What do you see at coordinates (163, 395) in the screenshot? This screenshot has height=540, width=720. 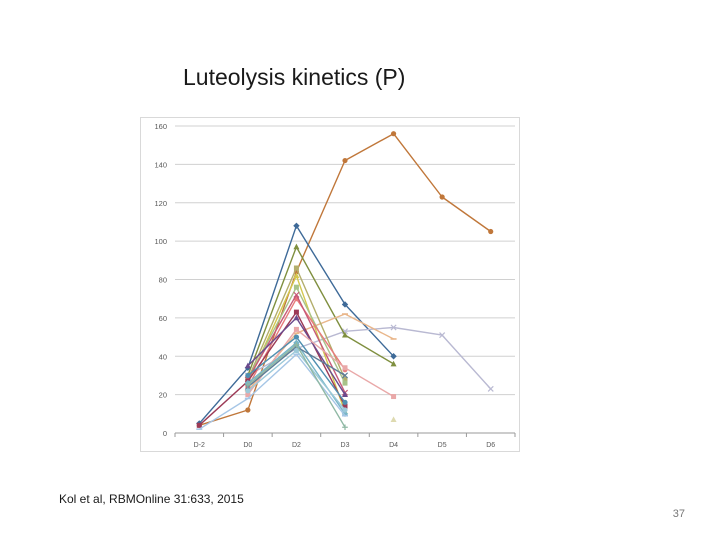 I see `y-tick-label: 20` at bounding box center [163, 395].